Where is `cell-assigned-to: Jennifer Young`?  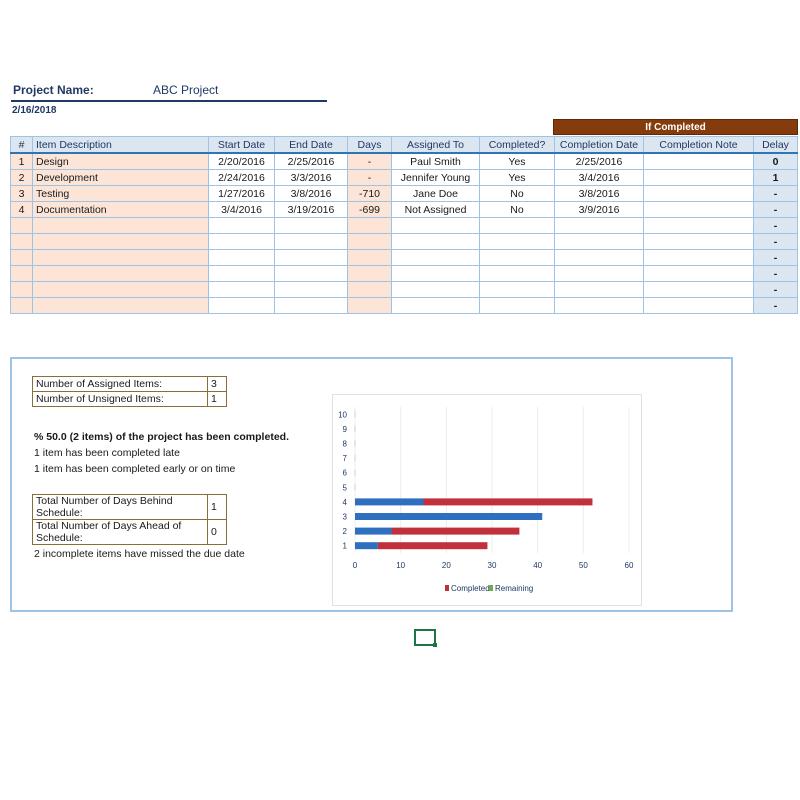 cell-assigned-to: Jennifer Young is located at coordinates (435, 177).